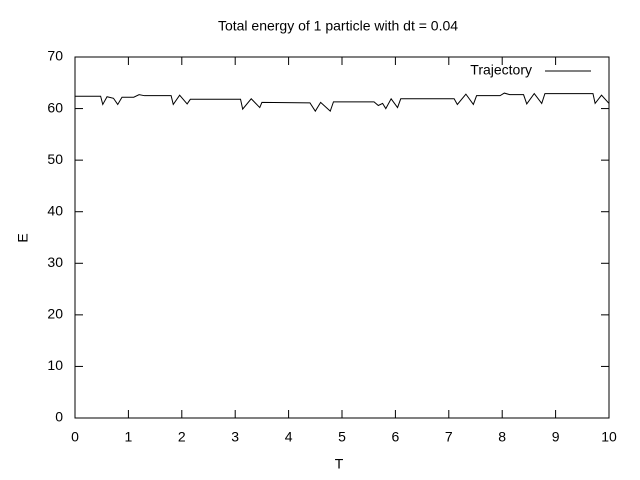 The image size is (640, 480). What do you see at coordinates (182, 437) in the screenshot?
I see `x-tick-label: 2` at bounding box center [182, 437].